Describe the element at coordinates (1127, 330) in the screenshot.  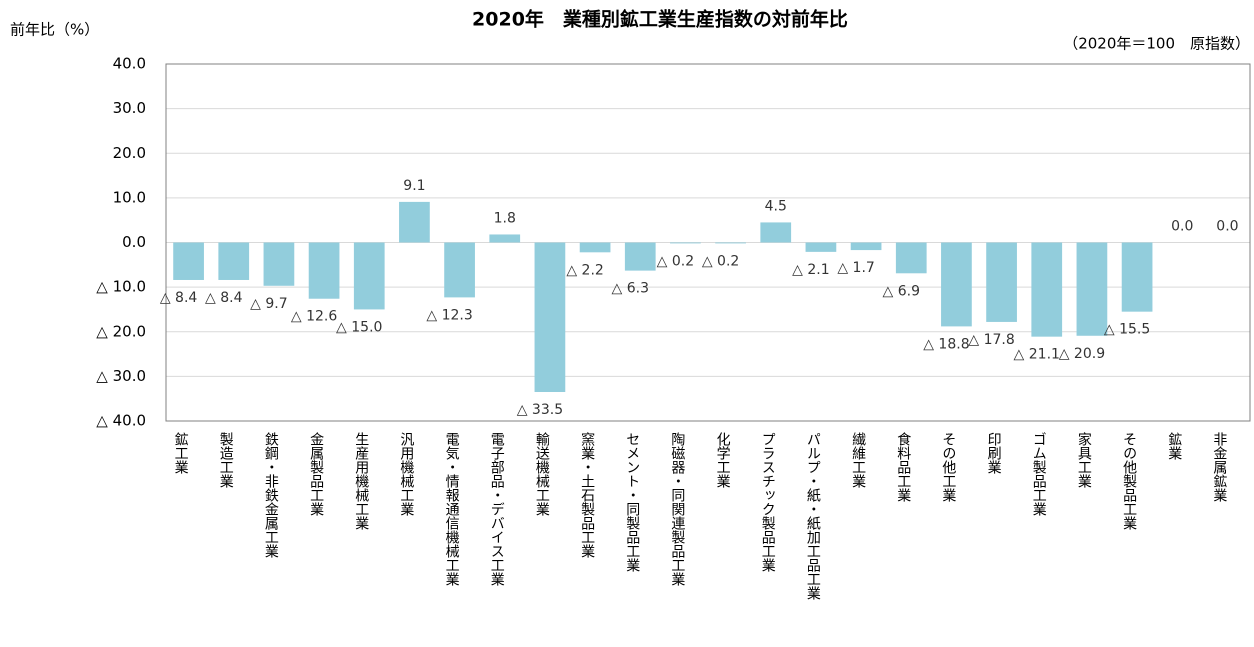
I see `data-label: △ 15.5` at that location.